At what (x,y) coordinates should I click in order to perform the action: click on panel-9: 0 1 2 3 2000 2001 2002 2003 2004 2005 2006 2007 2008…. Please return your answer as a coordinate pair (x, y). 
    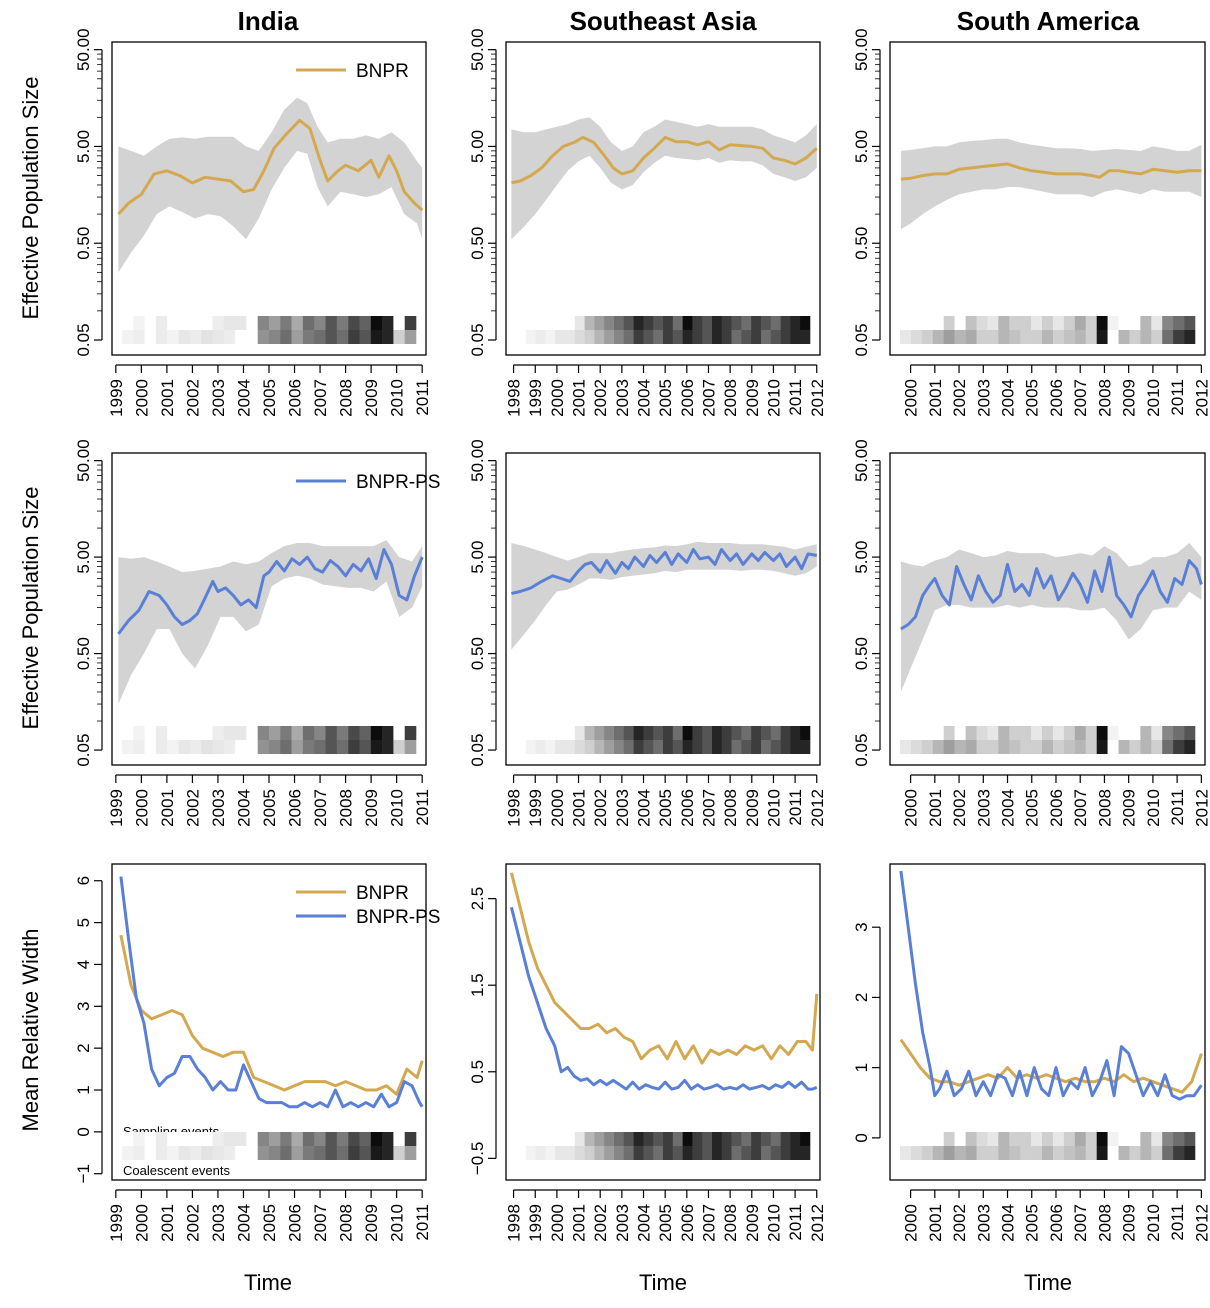
    Looking at the image, I should click on (1031, 1052).